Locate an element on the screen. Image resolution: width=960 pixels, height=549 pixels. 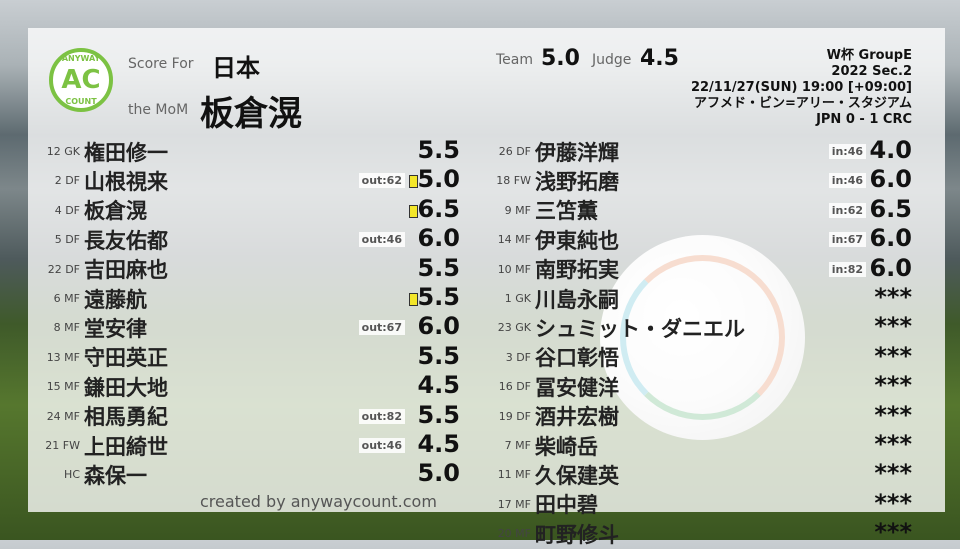
judge-score: 4.5 is located at coordinates (659, 58).